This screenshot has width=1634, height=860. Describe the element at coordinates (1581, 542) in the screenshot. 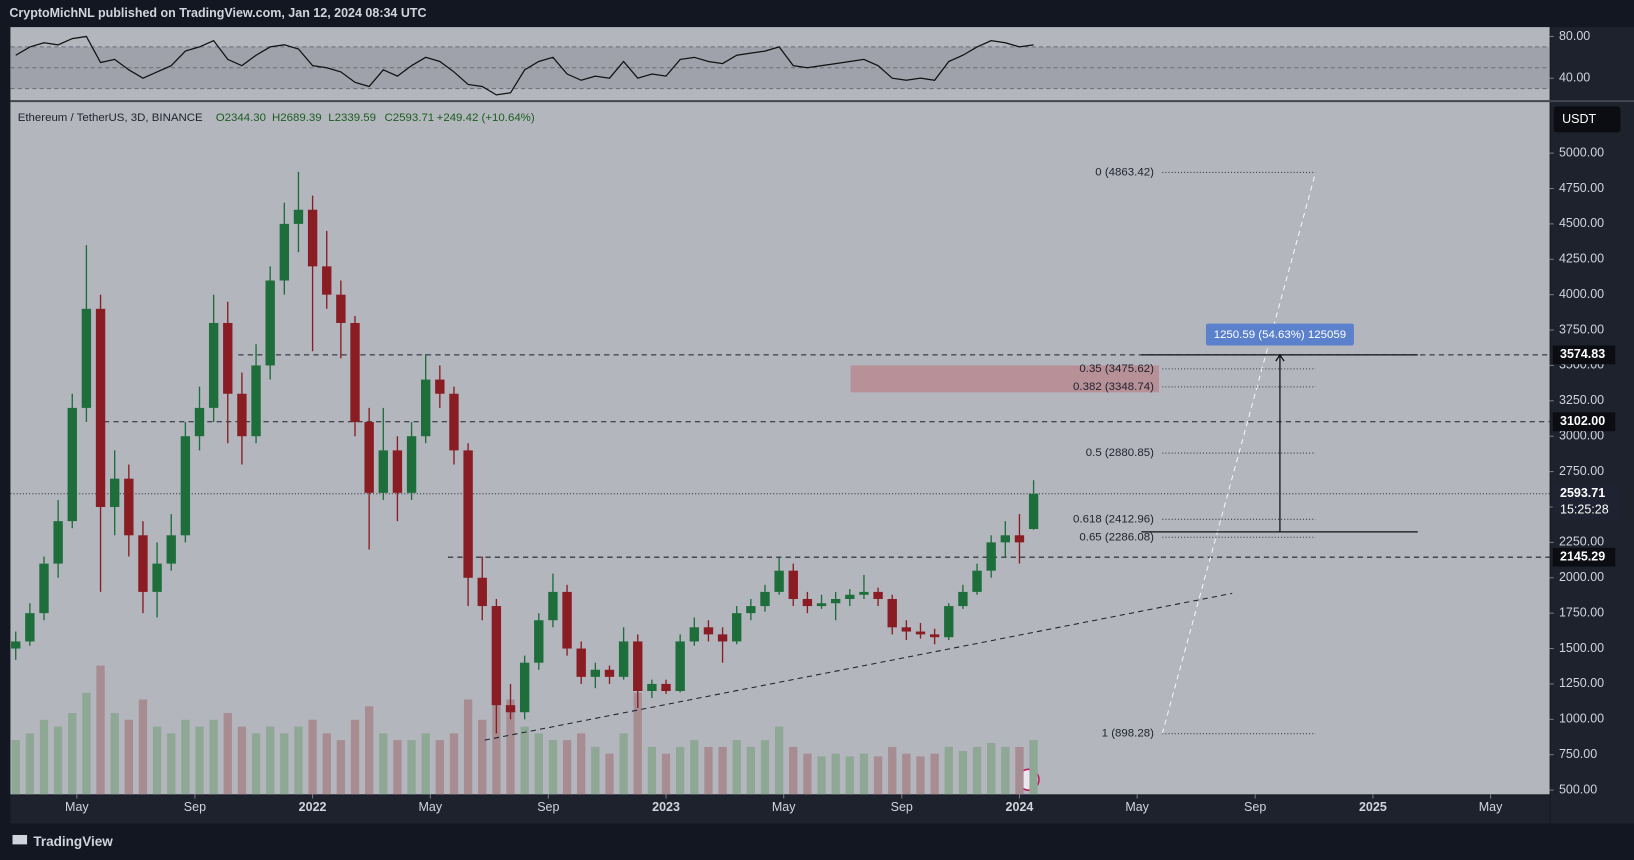

I see `y-tick-label: 2250.00` at that location.